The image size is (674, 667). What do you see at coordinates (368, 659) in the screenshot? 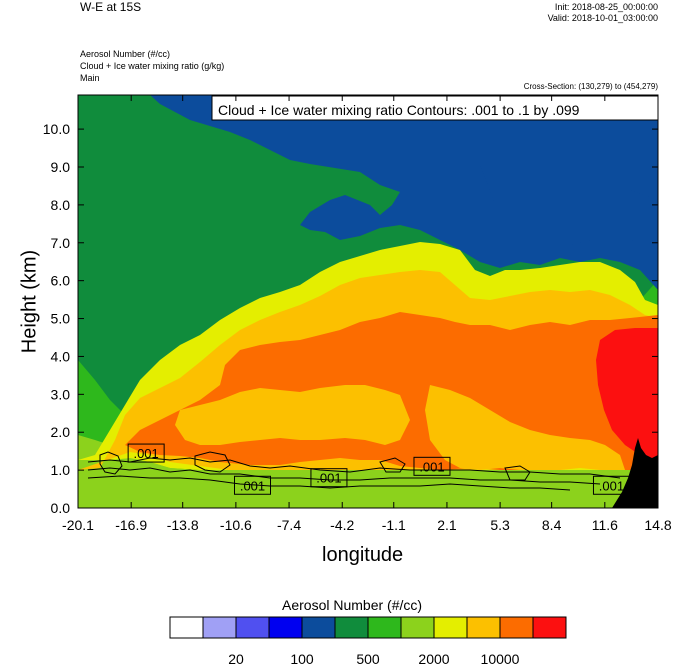
I see `colorbar-label: 500` at bounding box center [368, 659].